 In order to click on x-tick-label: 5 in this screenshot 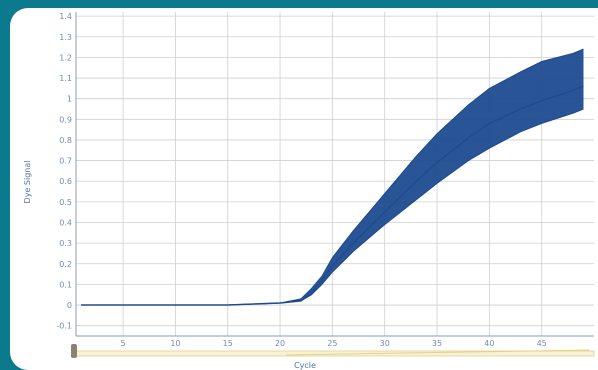, I will do `click(123, 343)`.